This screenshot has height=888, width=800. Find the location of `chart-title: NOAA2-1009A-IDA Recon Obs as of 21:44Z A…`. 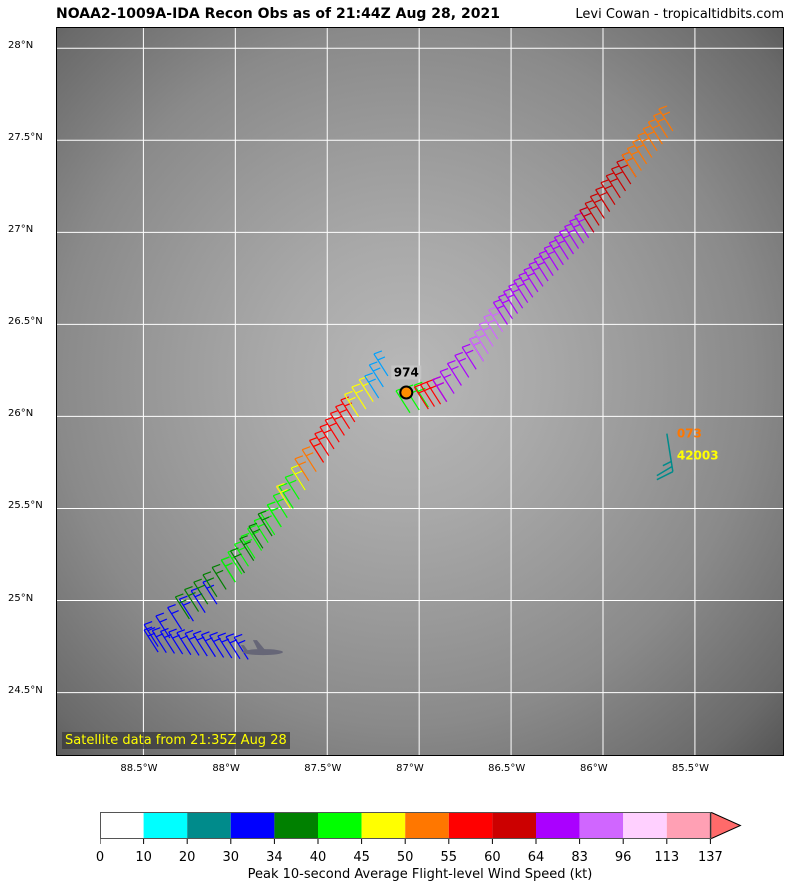

chart-title: NOAA2-1009A-IDA Recon Obs as of 21:44Z A… is located at coordinates (278, 14).